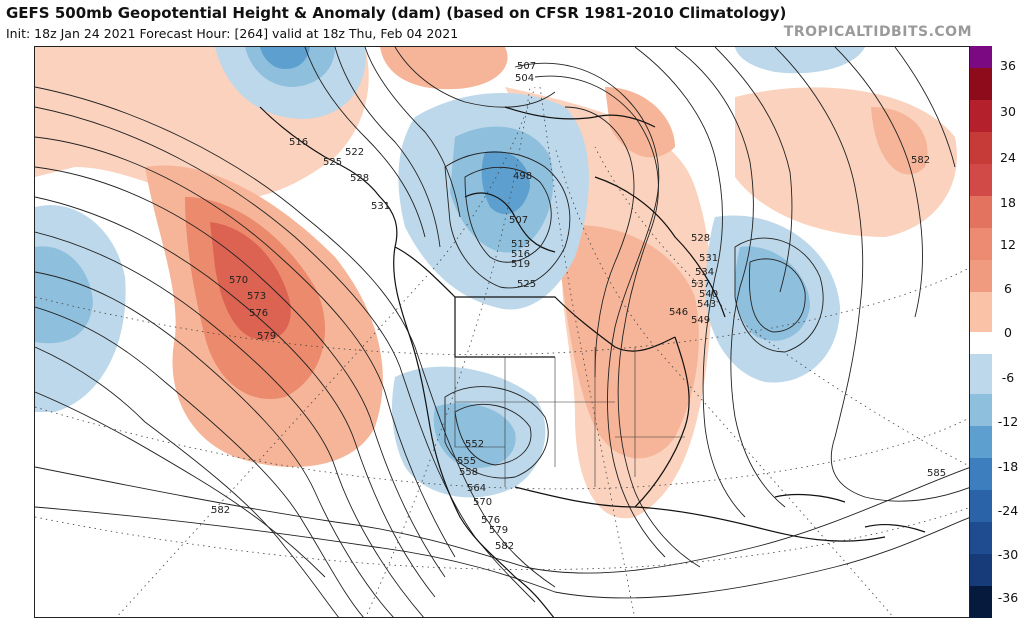 This screenshot has height=638, width=1024. What do you see at coordinates (354, 152) in the screenshot?
I see `contour-label: 522` at bounding box center [354, 152].